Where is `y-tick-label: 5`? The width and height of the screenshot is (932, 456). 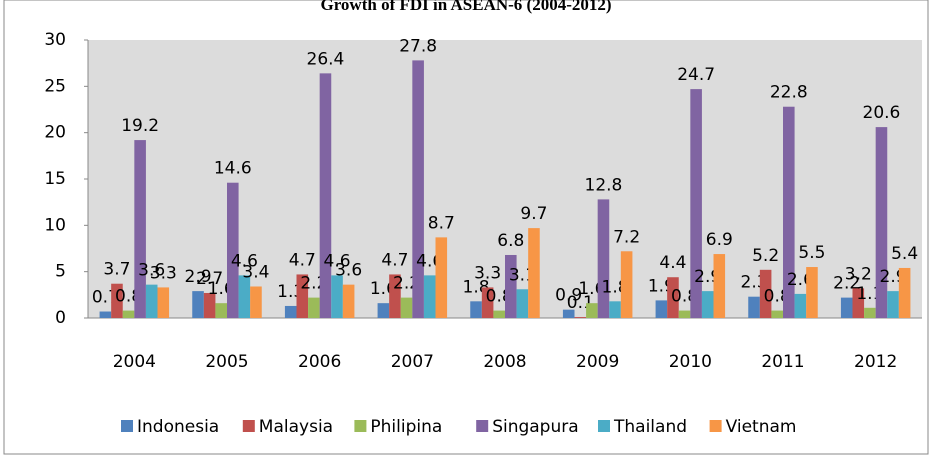
y-tick-label: 5 is located at coordinates (60, 272).